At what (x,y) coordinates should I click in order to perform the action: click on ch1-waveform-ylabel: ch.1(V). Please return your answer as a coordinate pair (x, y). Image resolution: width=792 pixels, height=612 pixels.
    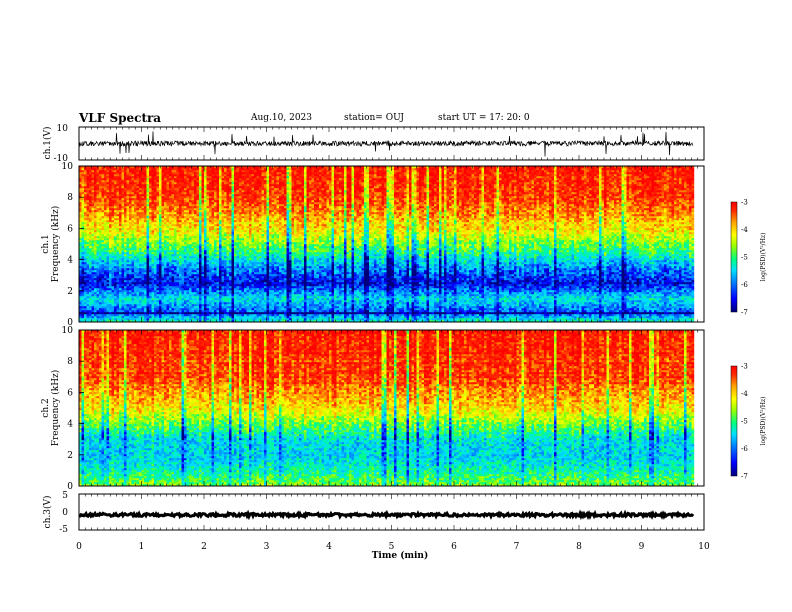
    Looking at the image, I should click on (47, 143).